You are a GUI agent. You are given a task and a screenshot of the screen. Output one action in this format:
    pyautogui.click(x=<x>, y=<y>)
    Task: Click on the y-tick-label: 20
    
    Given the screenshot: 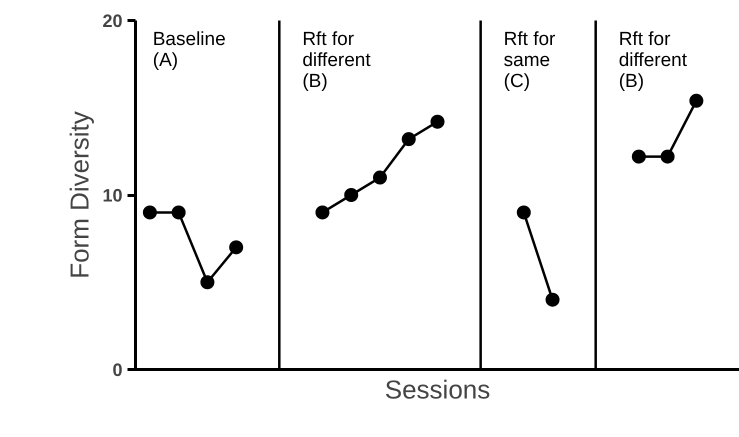 What is the action you would take?
    pyautogui.click(x=112, y=21)
    